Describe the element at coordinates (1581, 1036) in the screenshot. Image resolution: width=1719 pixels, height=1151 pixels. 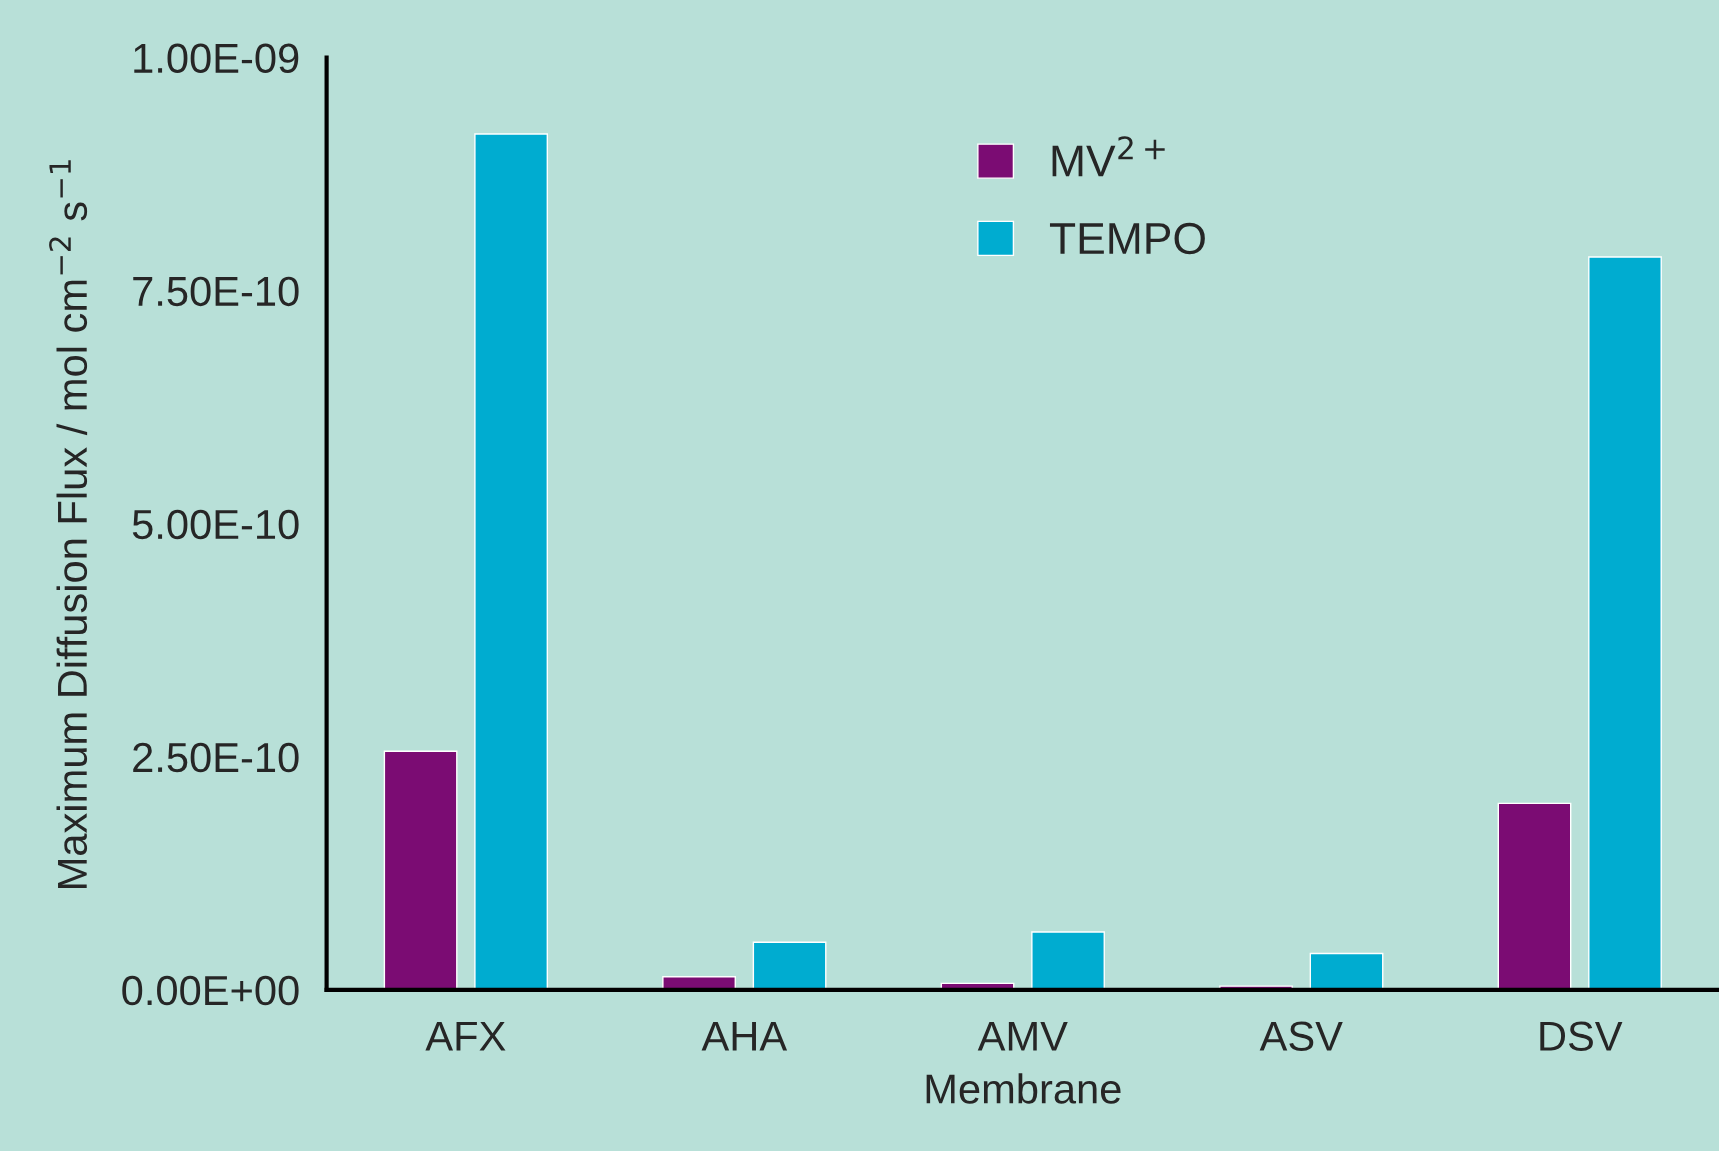
I see `x-tick-label: DSV` at that location.